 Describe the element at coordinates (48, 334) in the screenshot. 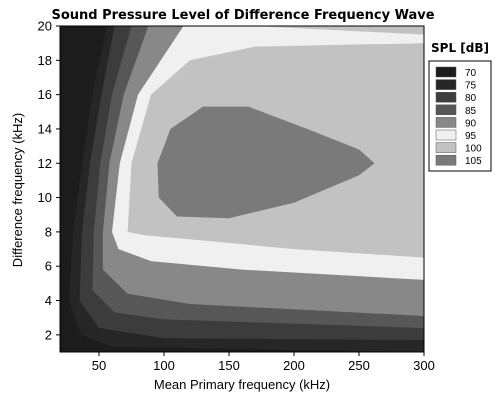

I see `y-tick-label: 2` at that location.